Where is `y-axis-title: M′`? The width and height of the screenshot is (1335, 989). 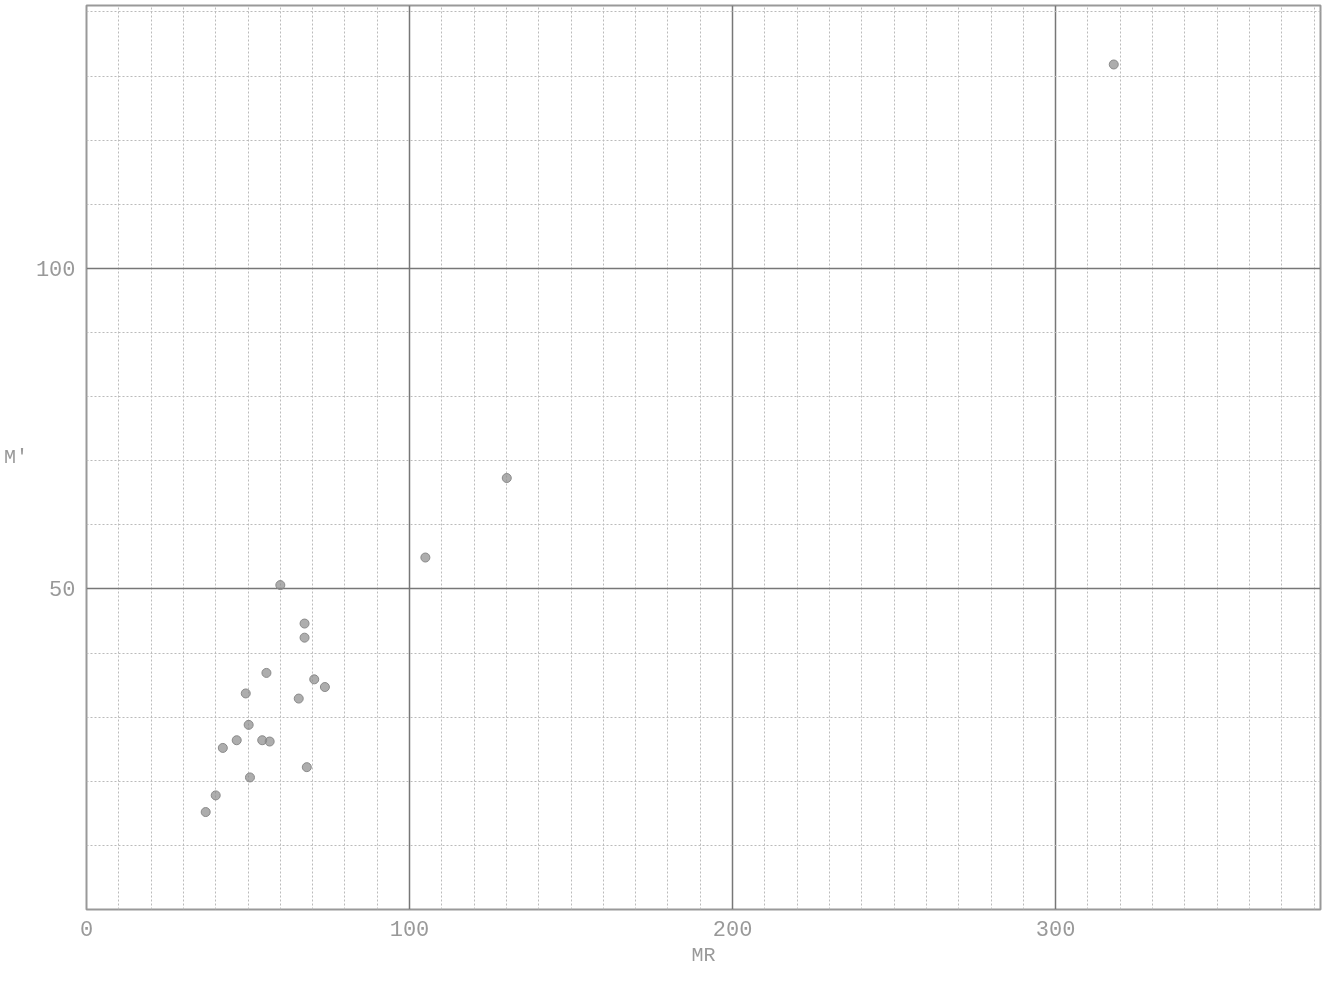 y-axis-title: M′ is located at coordinates (15, 457).